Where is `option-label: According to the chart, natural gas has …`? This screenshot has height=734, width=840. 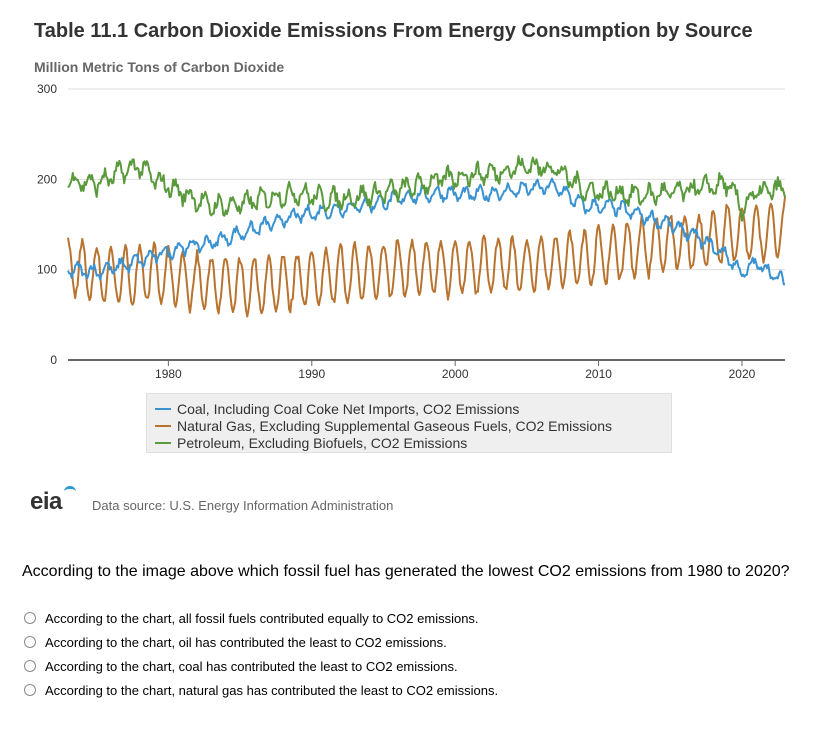 option-label: According to the chart, natural gas has … is located at coordinates (272, 690).